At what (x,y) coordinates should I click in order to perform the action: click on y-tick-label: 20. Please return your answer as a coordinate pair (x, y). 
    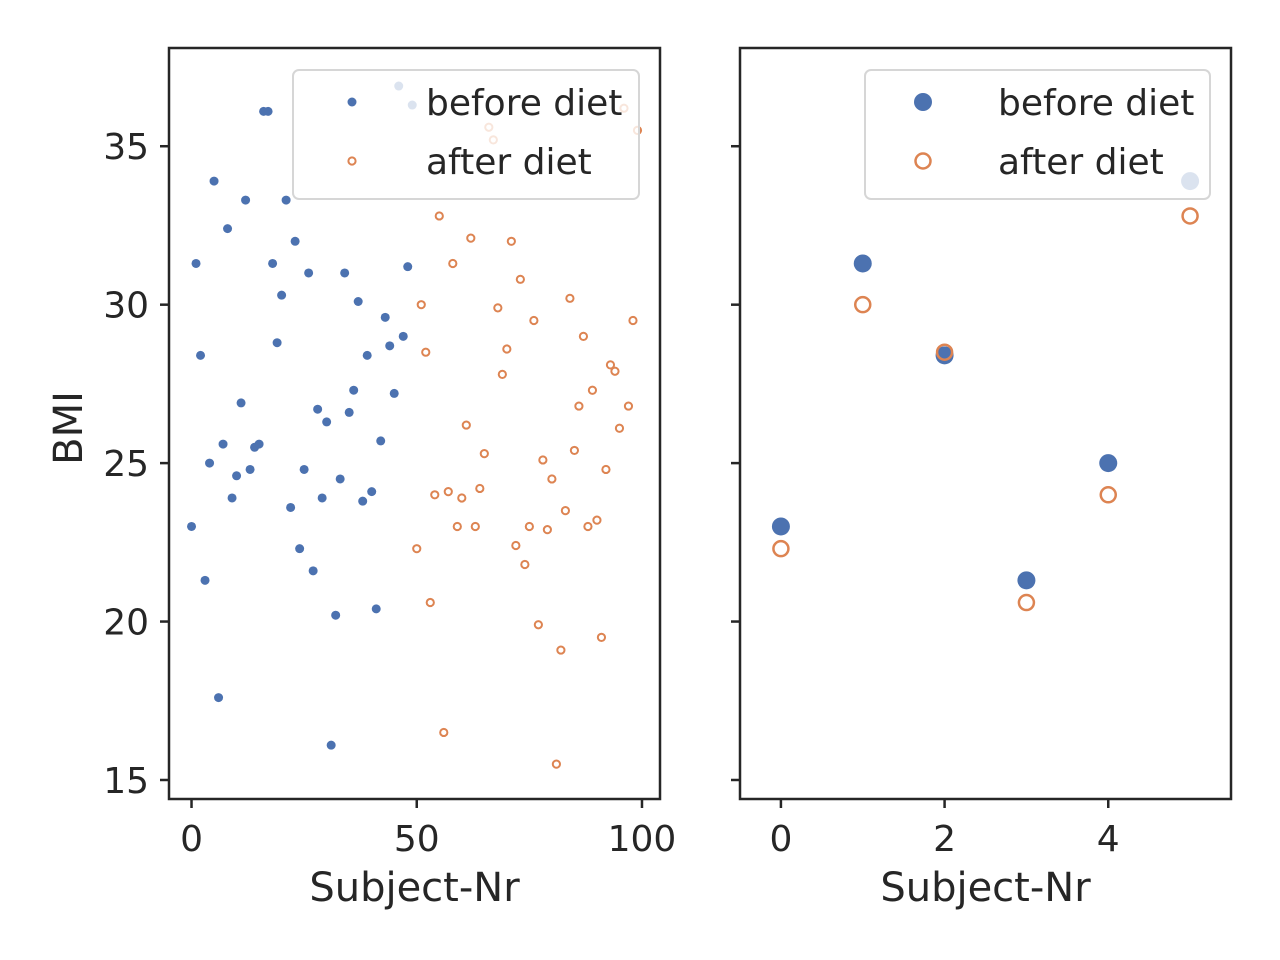
    Looking at the image, I should click on (126, 623).